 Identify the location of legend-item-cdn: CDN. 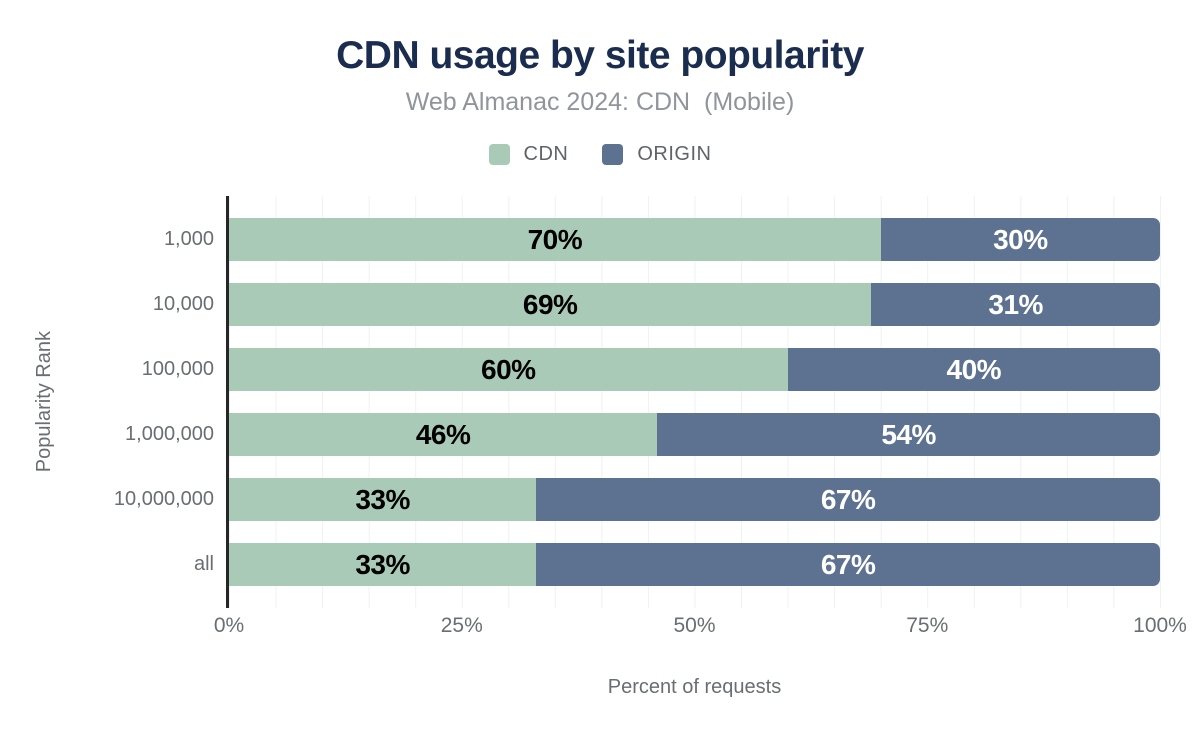
(528, 154).